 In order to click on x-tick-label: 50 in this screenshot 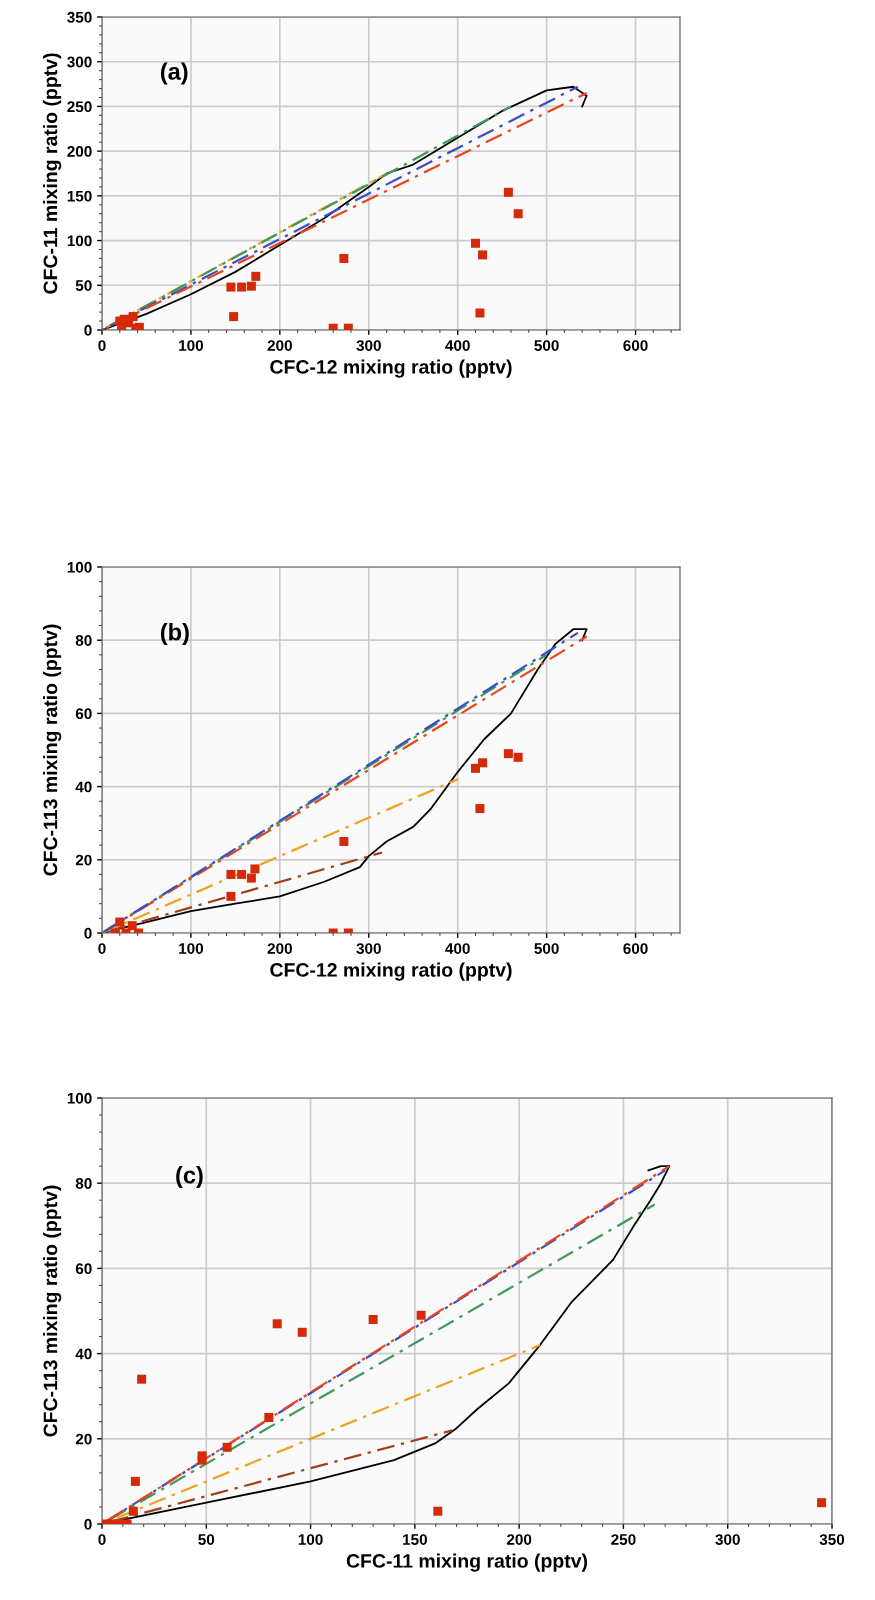, I will do `click(206, 1539)`.